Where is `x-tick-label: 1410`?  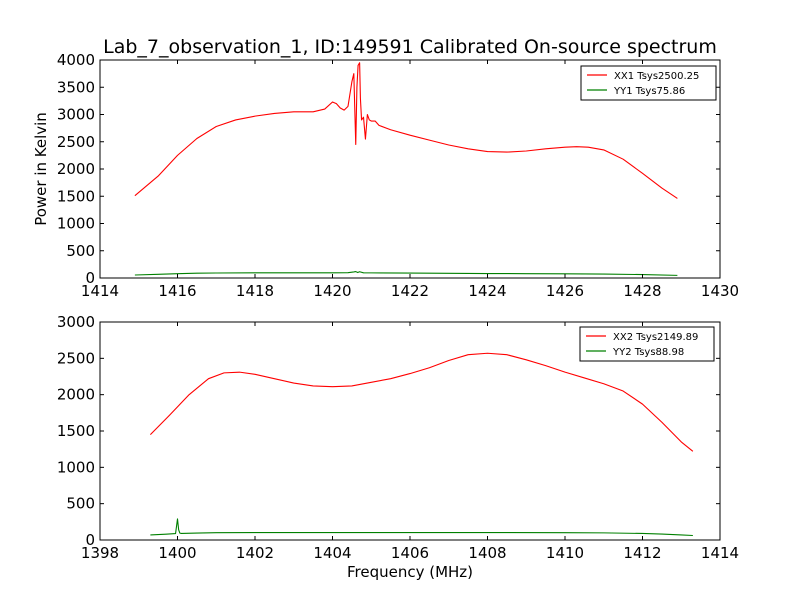
x-tick-label: 1410 is located at coordinates (565, 553).